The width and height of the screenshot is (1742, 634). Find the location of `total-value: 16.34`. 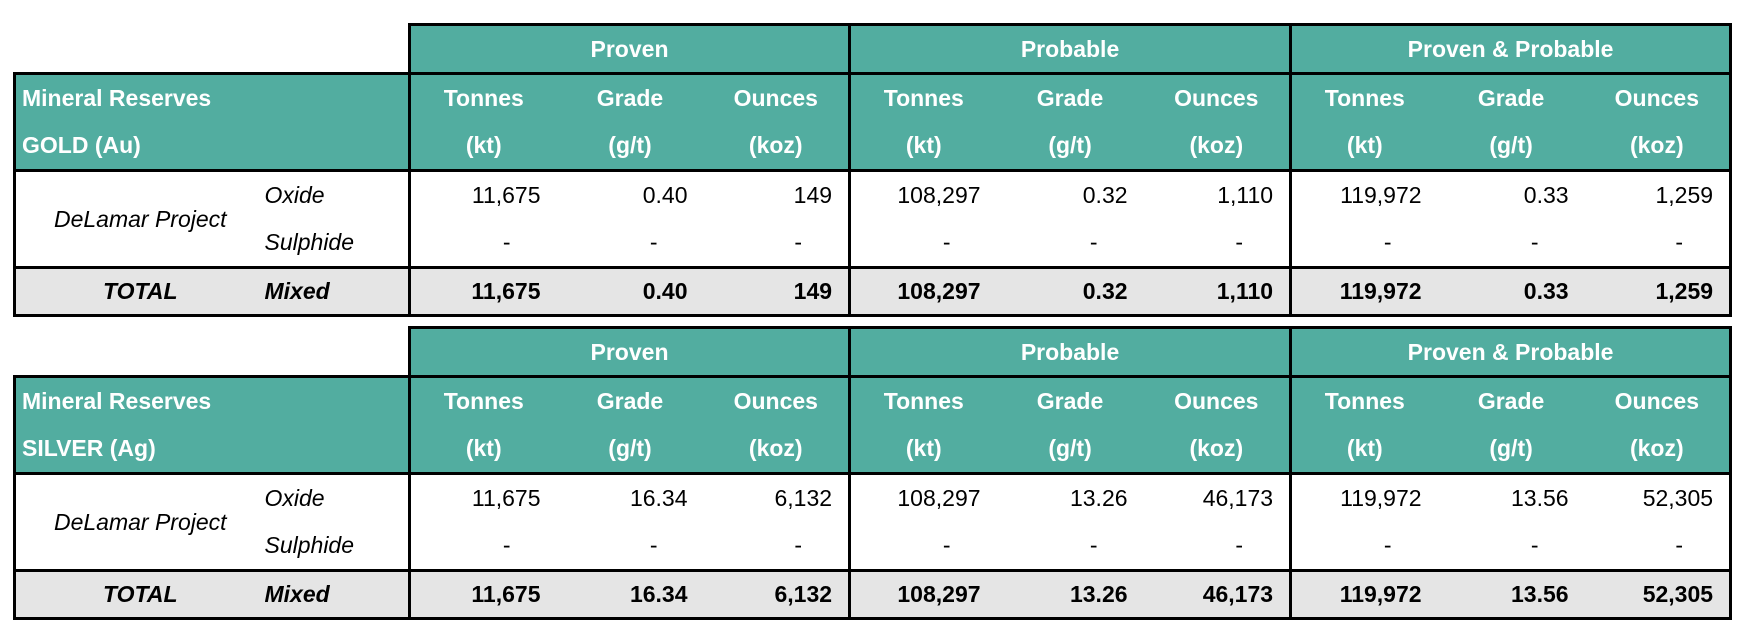

total-value: 16.34 is located at coordinates (630, 594).